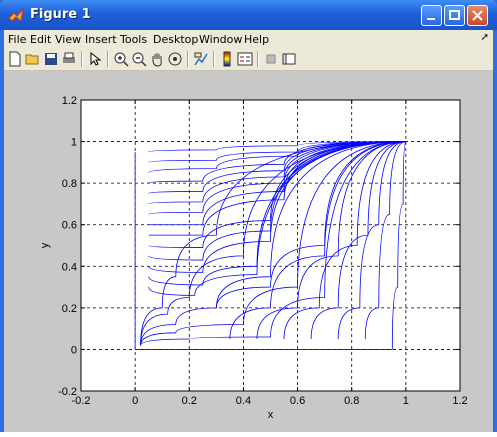 This screenshot has height=437, width=497. What do you see at coordinates (16, 15) in the screenshot?
I see `matlab-icon` at bounding box center [16, 15].